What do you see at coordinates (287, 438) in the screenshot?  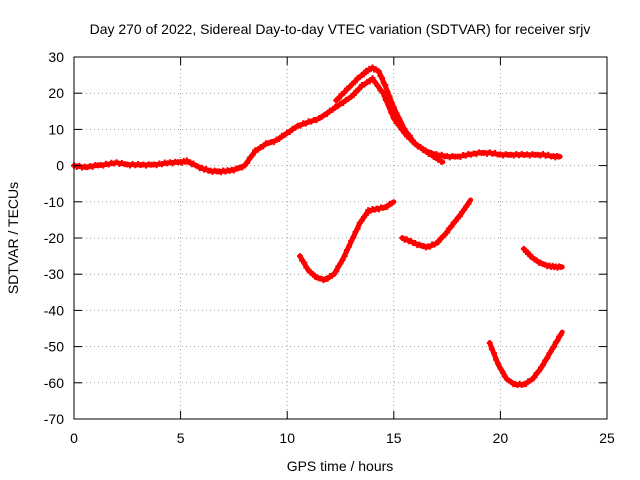 I see `x-tick-label: 10` at bounding box center [287, 438].